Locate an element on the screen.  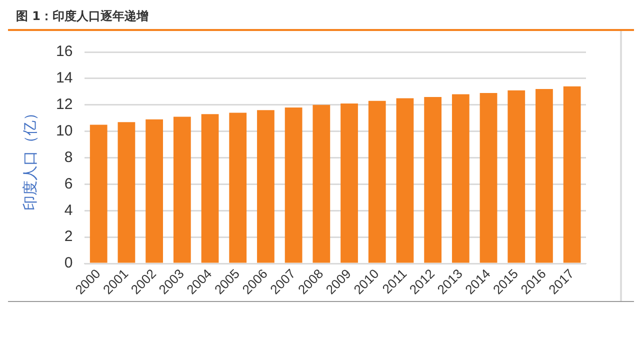
y-tick-label: 0 is located at coordinates (68, 263).